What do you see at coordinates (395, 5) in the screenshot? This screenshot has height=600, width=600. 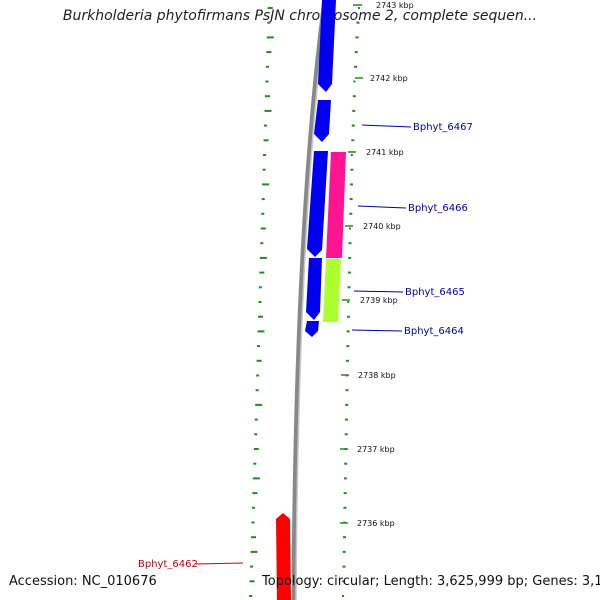 I see `kbp-label: 2743 kbp` at bounding box center [395, 5].